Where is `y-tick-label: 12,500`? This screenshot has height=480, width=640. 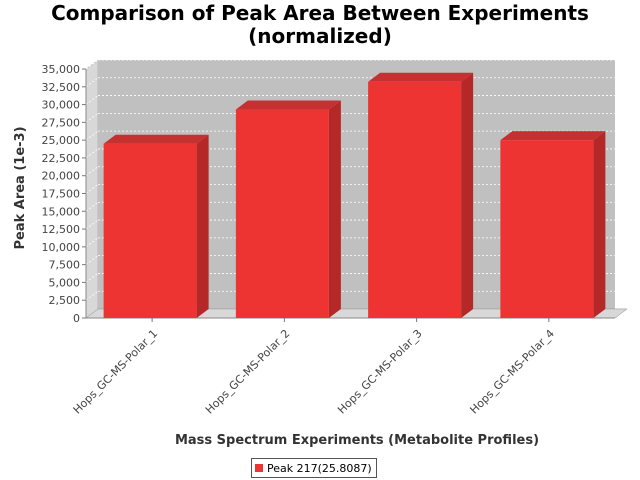 y-tick-label: 12,500 is located at coordinates (61, 229).